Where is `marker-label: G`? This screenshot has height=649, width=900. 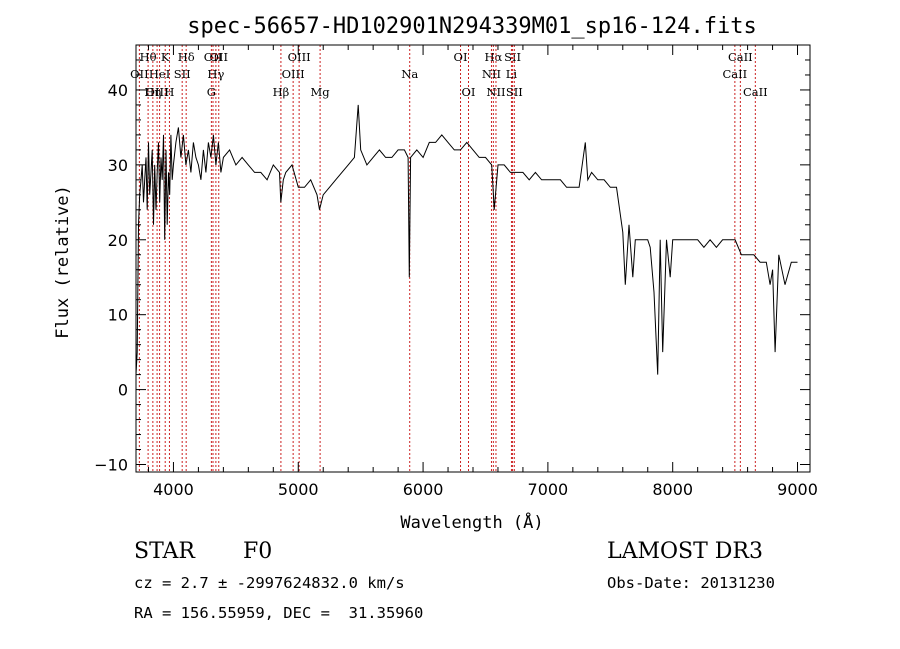
marker-label: G is located at coordinates (211, 92).